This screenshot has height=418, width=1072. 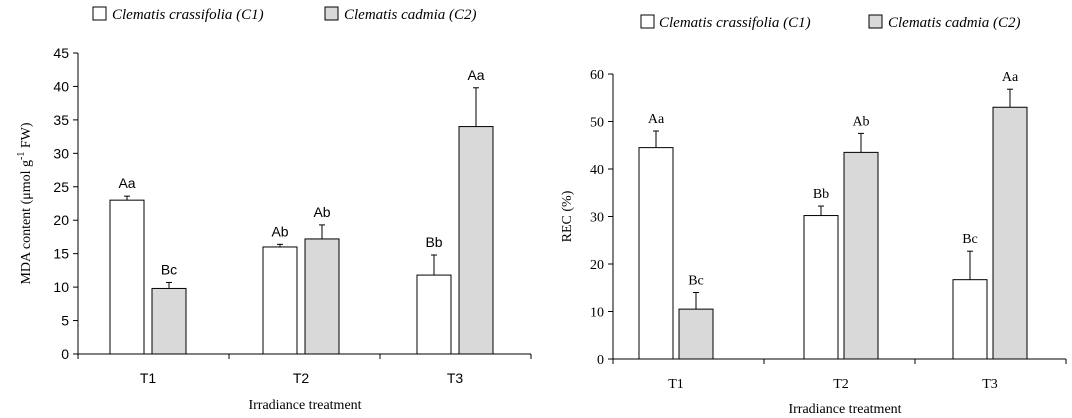 I want to click on y-axis-title: REC (%), so click(x=567, y=216).